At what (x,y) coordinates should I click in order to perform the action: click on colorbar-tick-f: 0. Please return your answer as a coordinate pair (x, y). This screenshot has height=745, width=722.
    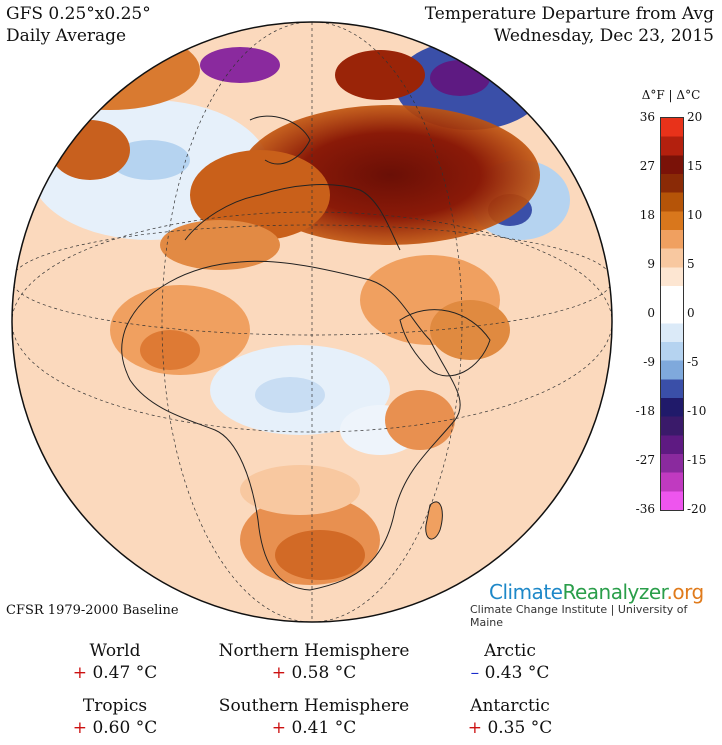
    Looking at the image, I should click on (651, 313).